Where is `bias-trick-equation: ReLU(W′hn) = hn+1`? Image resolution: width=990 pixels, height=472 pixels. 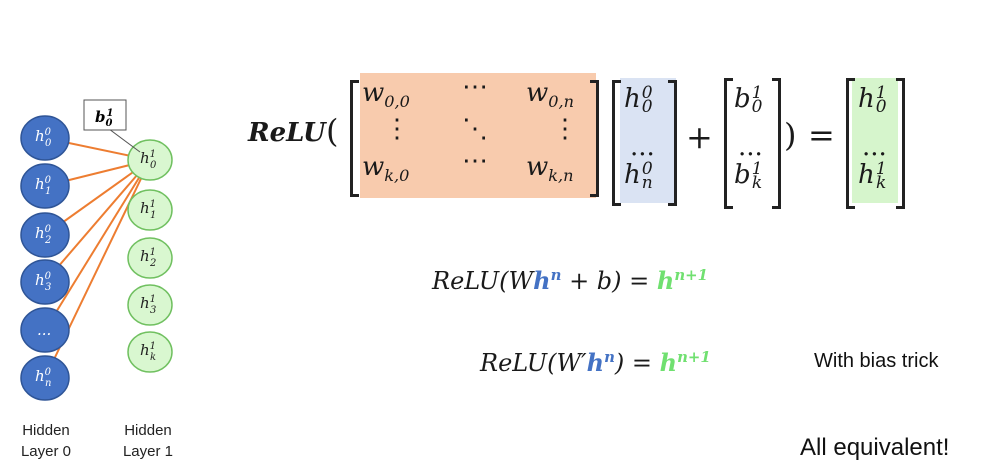
bias-trick-equation: ReLU(W′hn) = hn+1 is located at coordinates (595, 362).